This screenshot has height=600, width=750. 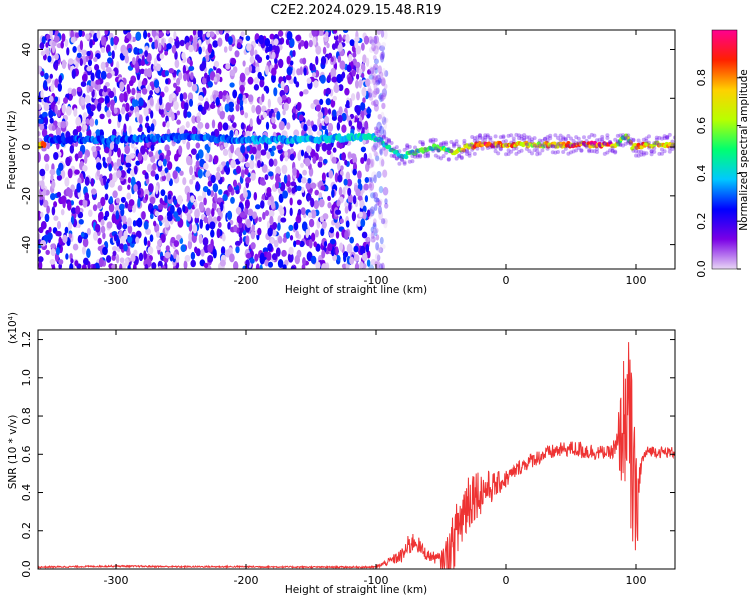 I want to click on colorbar-ticks: 0.00.20.40.60.8, so click(x=718, y=173).